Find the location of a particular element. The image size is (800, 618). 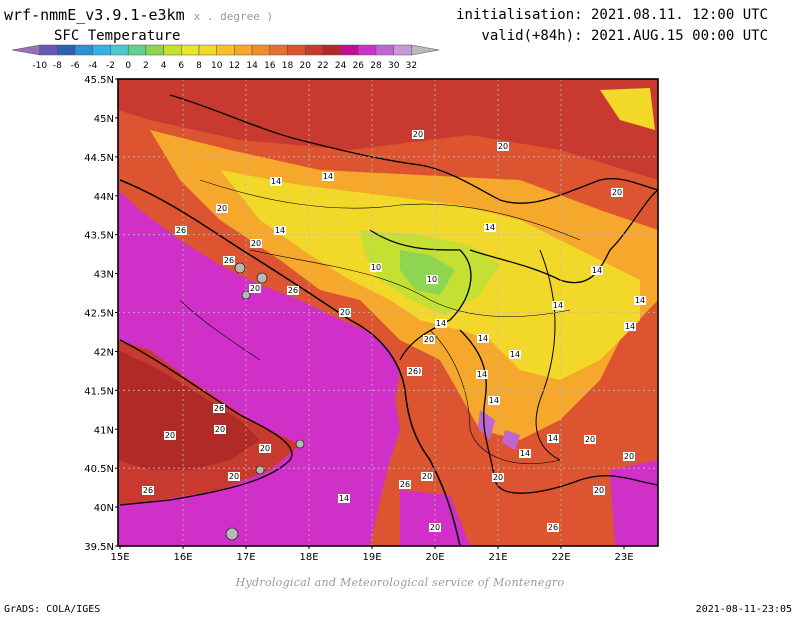

colorbar-tick-label: -10 is located at coordinates (39, 66).